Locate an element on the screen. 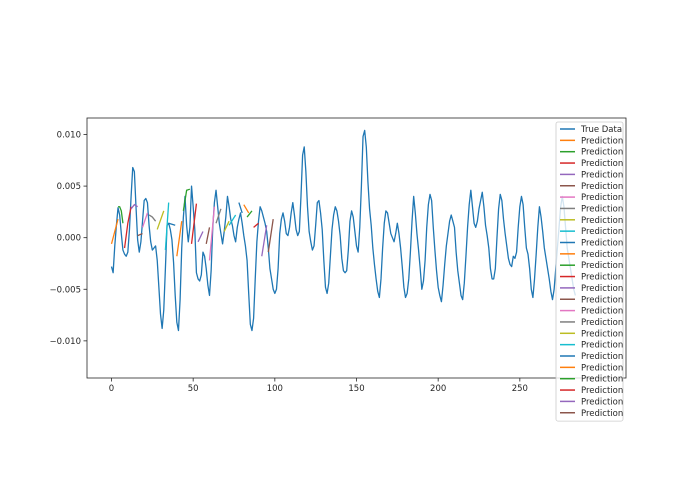 The image size is (695, 494). y-tick-label: 0.010 is located at coordinates (69, 136).